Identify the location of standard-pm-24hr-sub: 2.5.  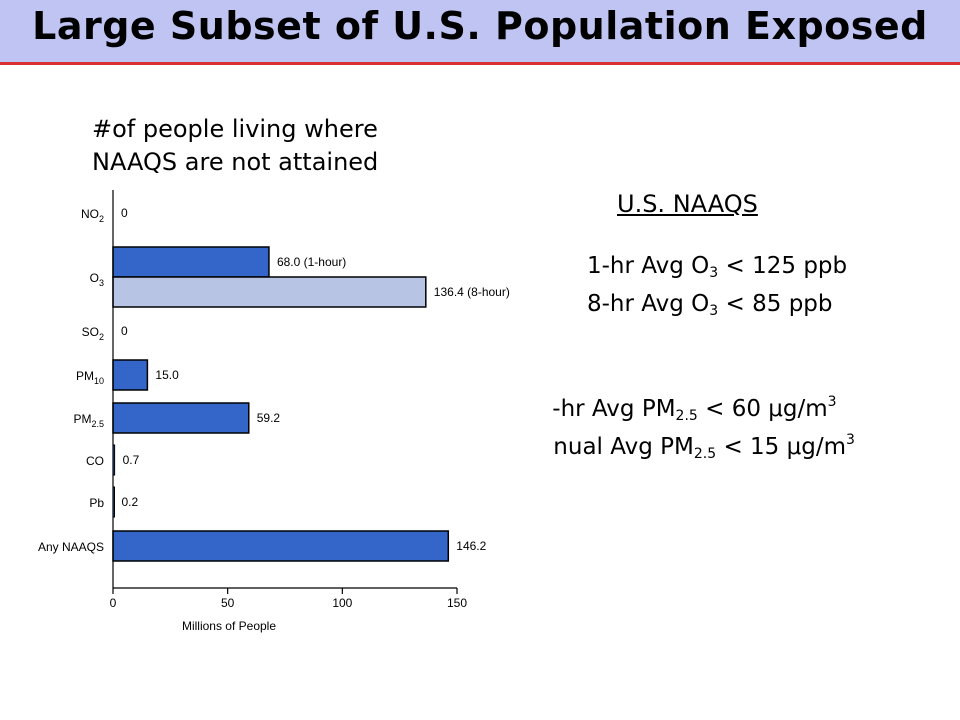
(686, 416).